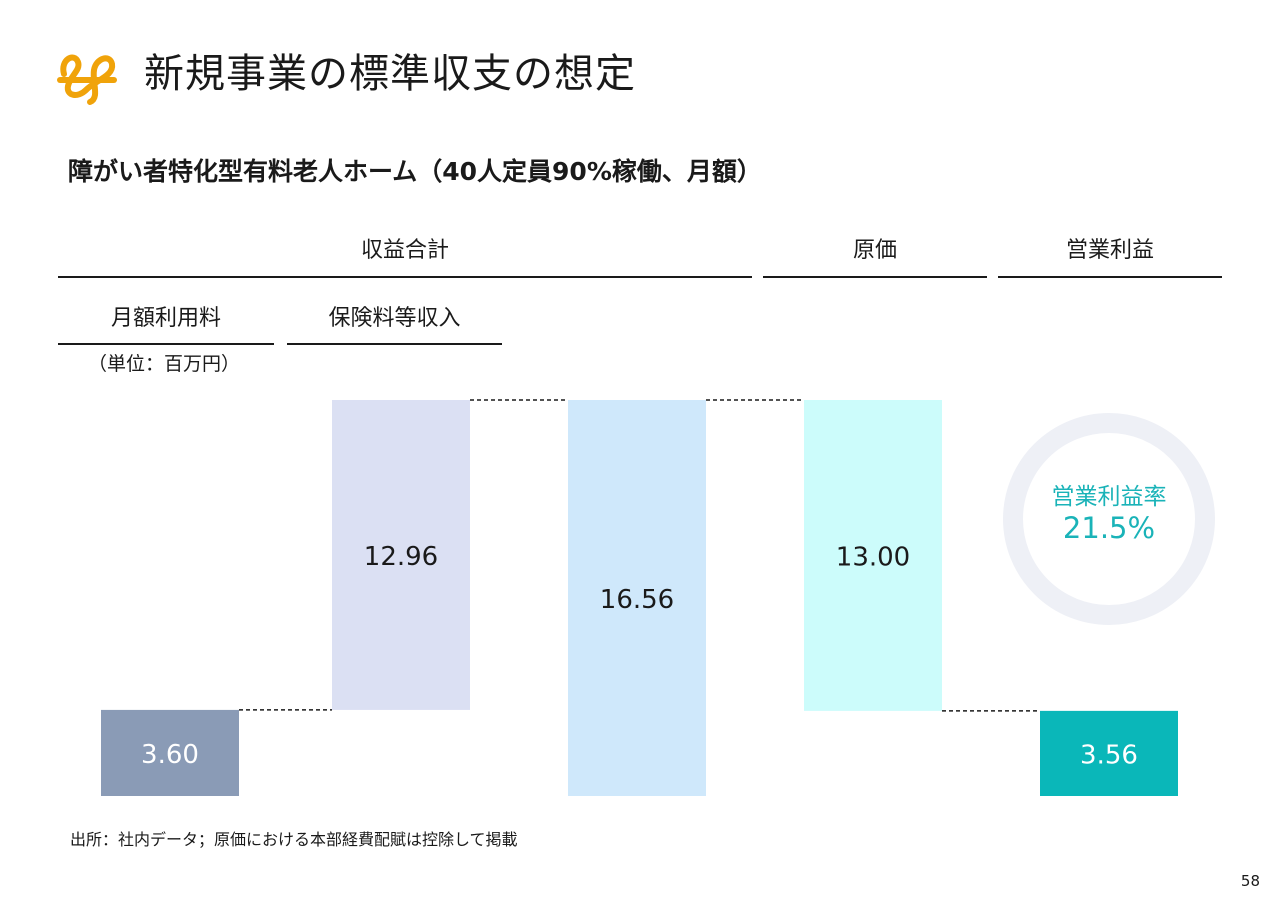 The width and height of the screenshot is (1280, 904). I want to click on bar-cost, so click(873, 555).